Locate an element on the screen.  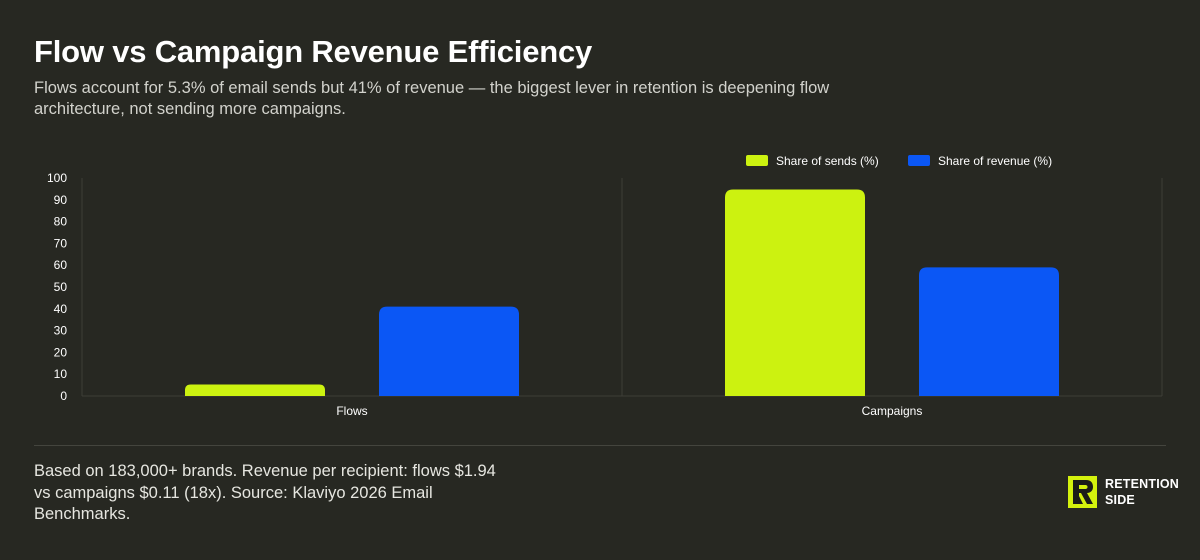
brand-wordmark: RETENTION SIDE is located at coordinates (1142, 492).